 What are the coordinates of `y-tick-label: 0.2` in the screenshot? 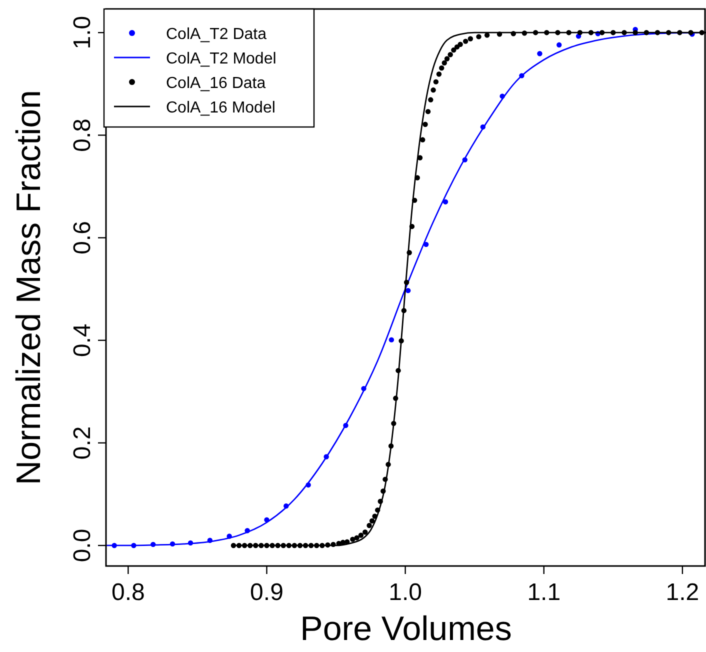 It's located at (82, 443).